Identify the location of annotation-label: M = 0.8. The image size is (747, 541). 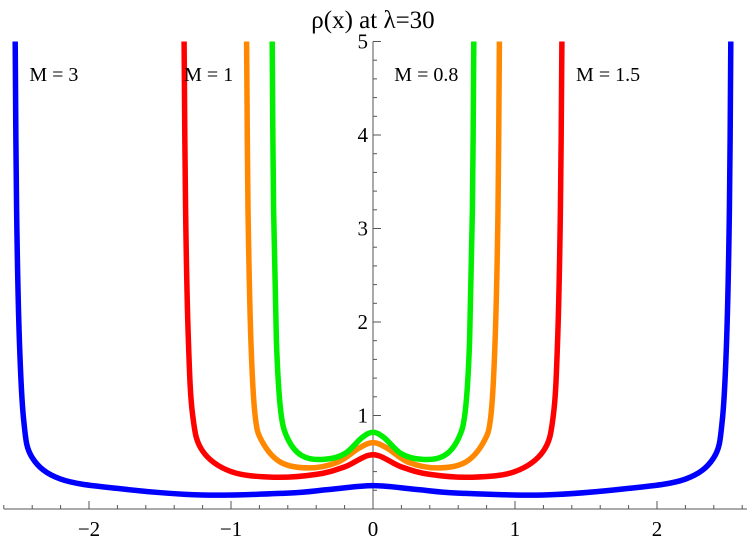
(426, 75).